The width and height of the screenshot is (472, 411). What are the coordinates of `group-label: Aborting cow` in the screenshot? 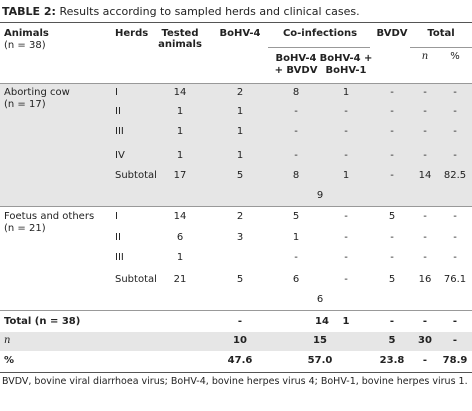 It's located at (37, 92).